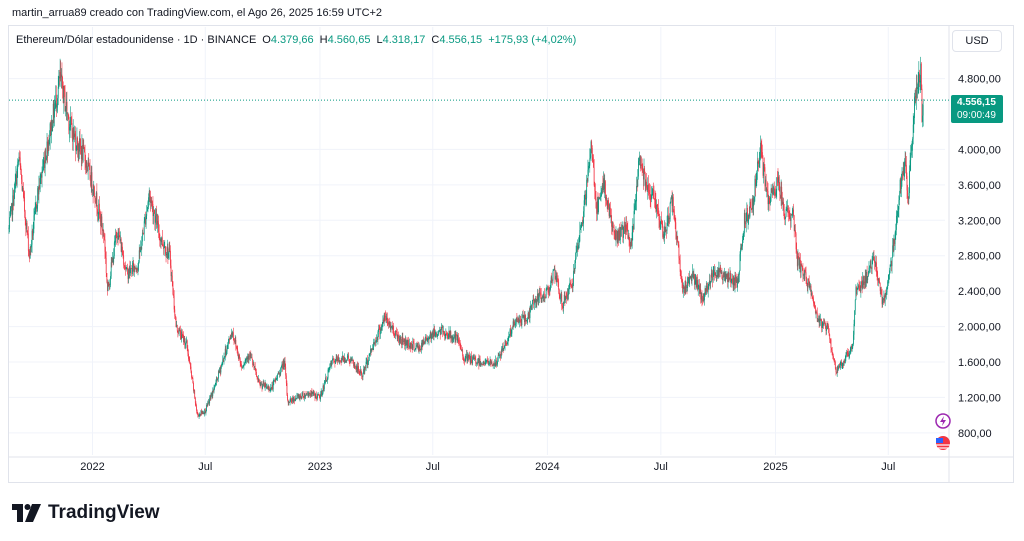 The image size is (1024, 541). I want to click on close-value: 4.556,15, so click(461, 40).